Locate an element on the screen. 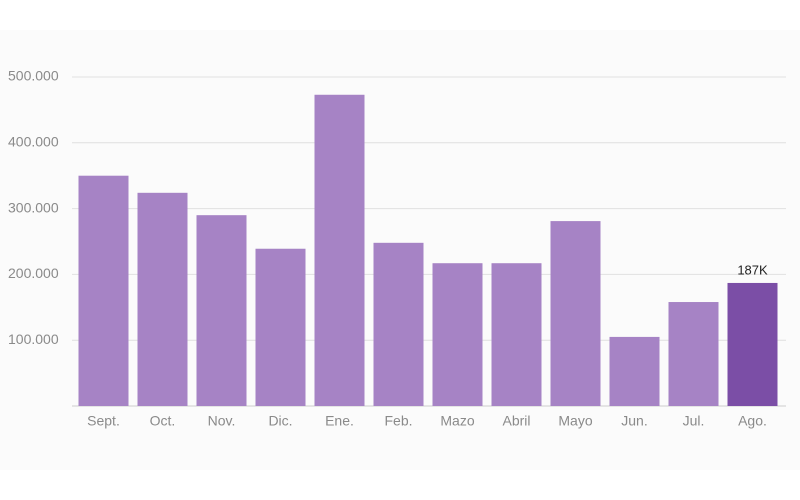 The image size is (800, 500). x-tick-label: Ago. is located at coordinates (752, 421).